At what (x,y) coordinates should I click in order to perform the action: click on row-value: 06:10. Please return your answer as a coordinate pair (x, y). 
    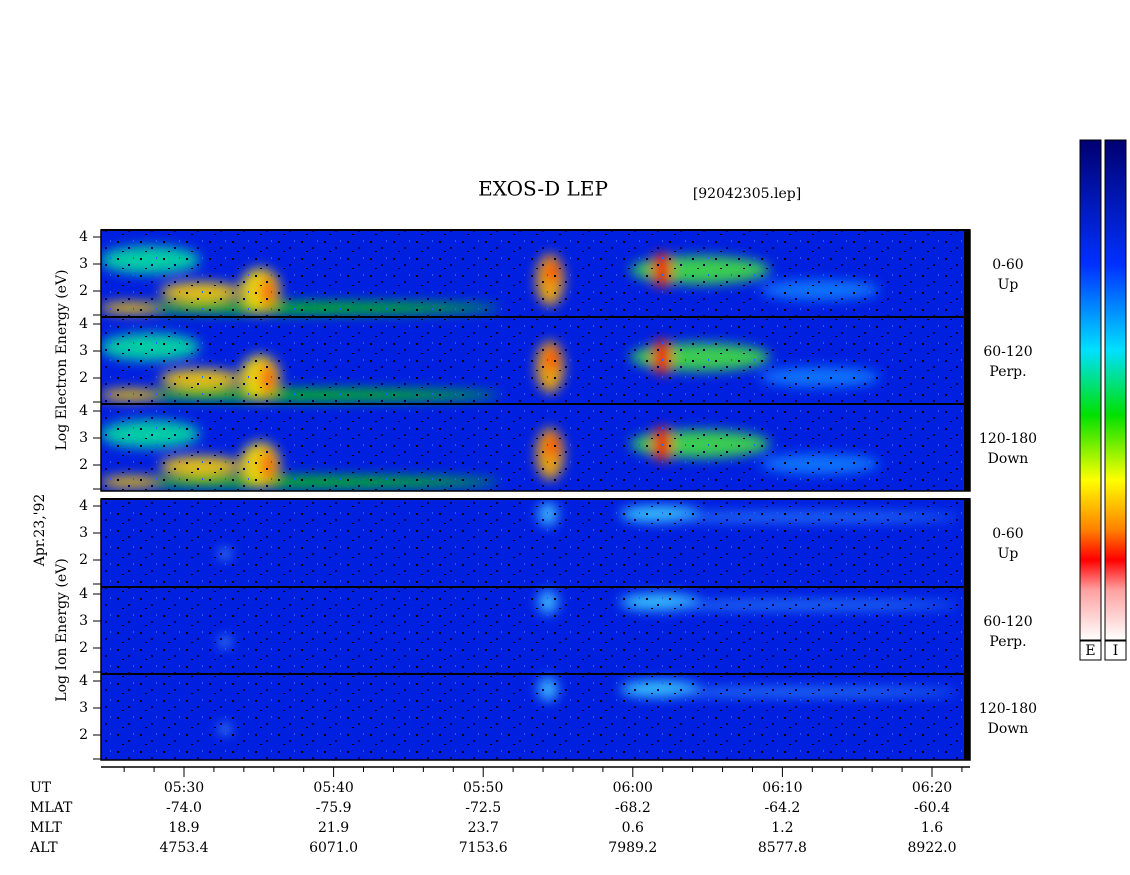
    Looking at the image, I should click on (782, 788).